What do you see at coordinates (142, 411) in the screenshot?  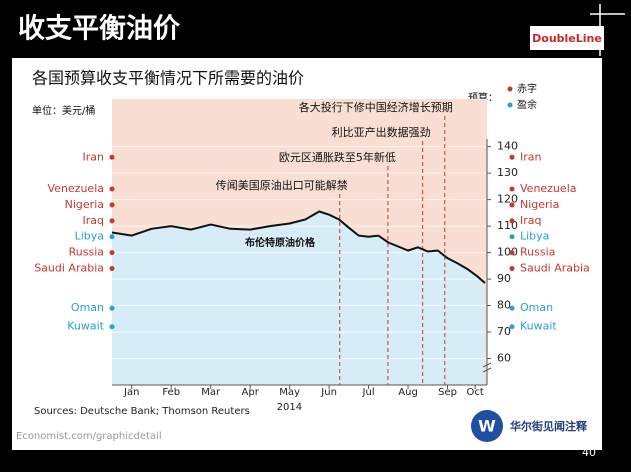 I see `source: Sources: Deutsche Bank; Thomson Reuters` at bounding box center [142, 411].